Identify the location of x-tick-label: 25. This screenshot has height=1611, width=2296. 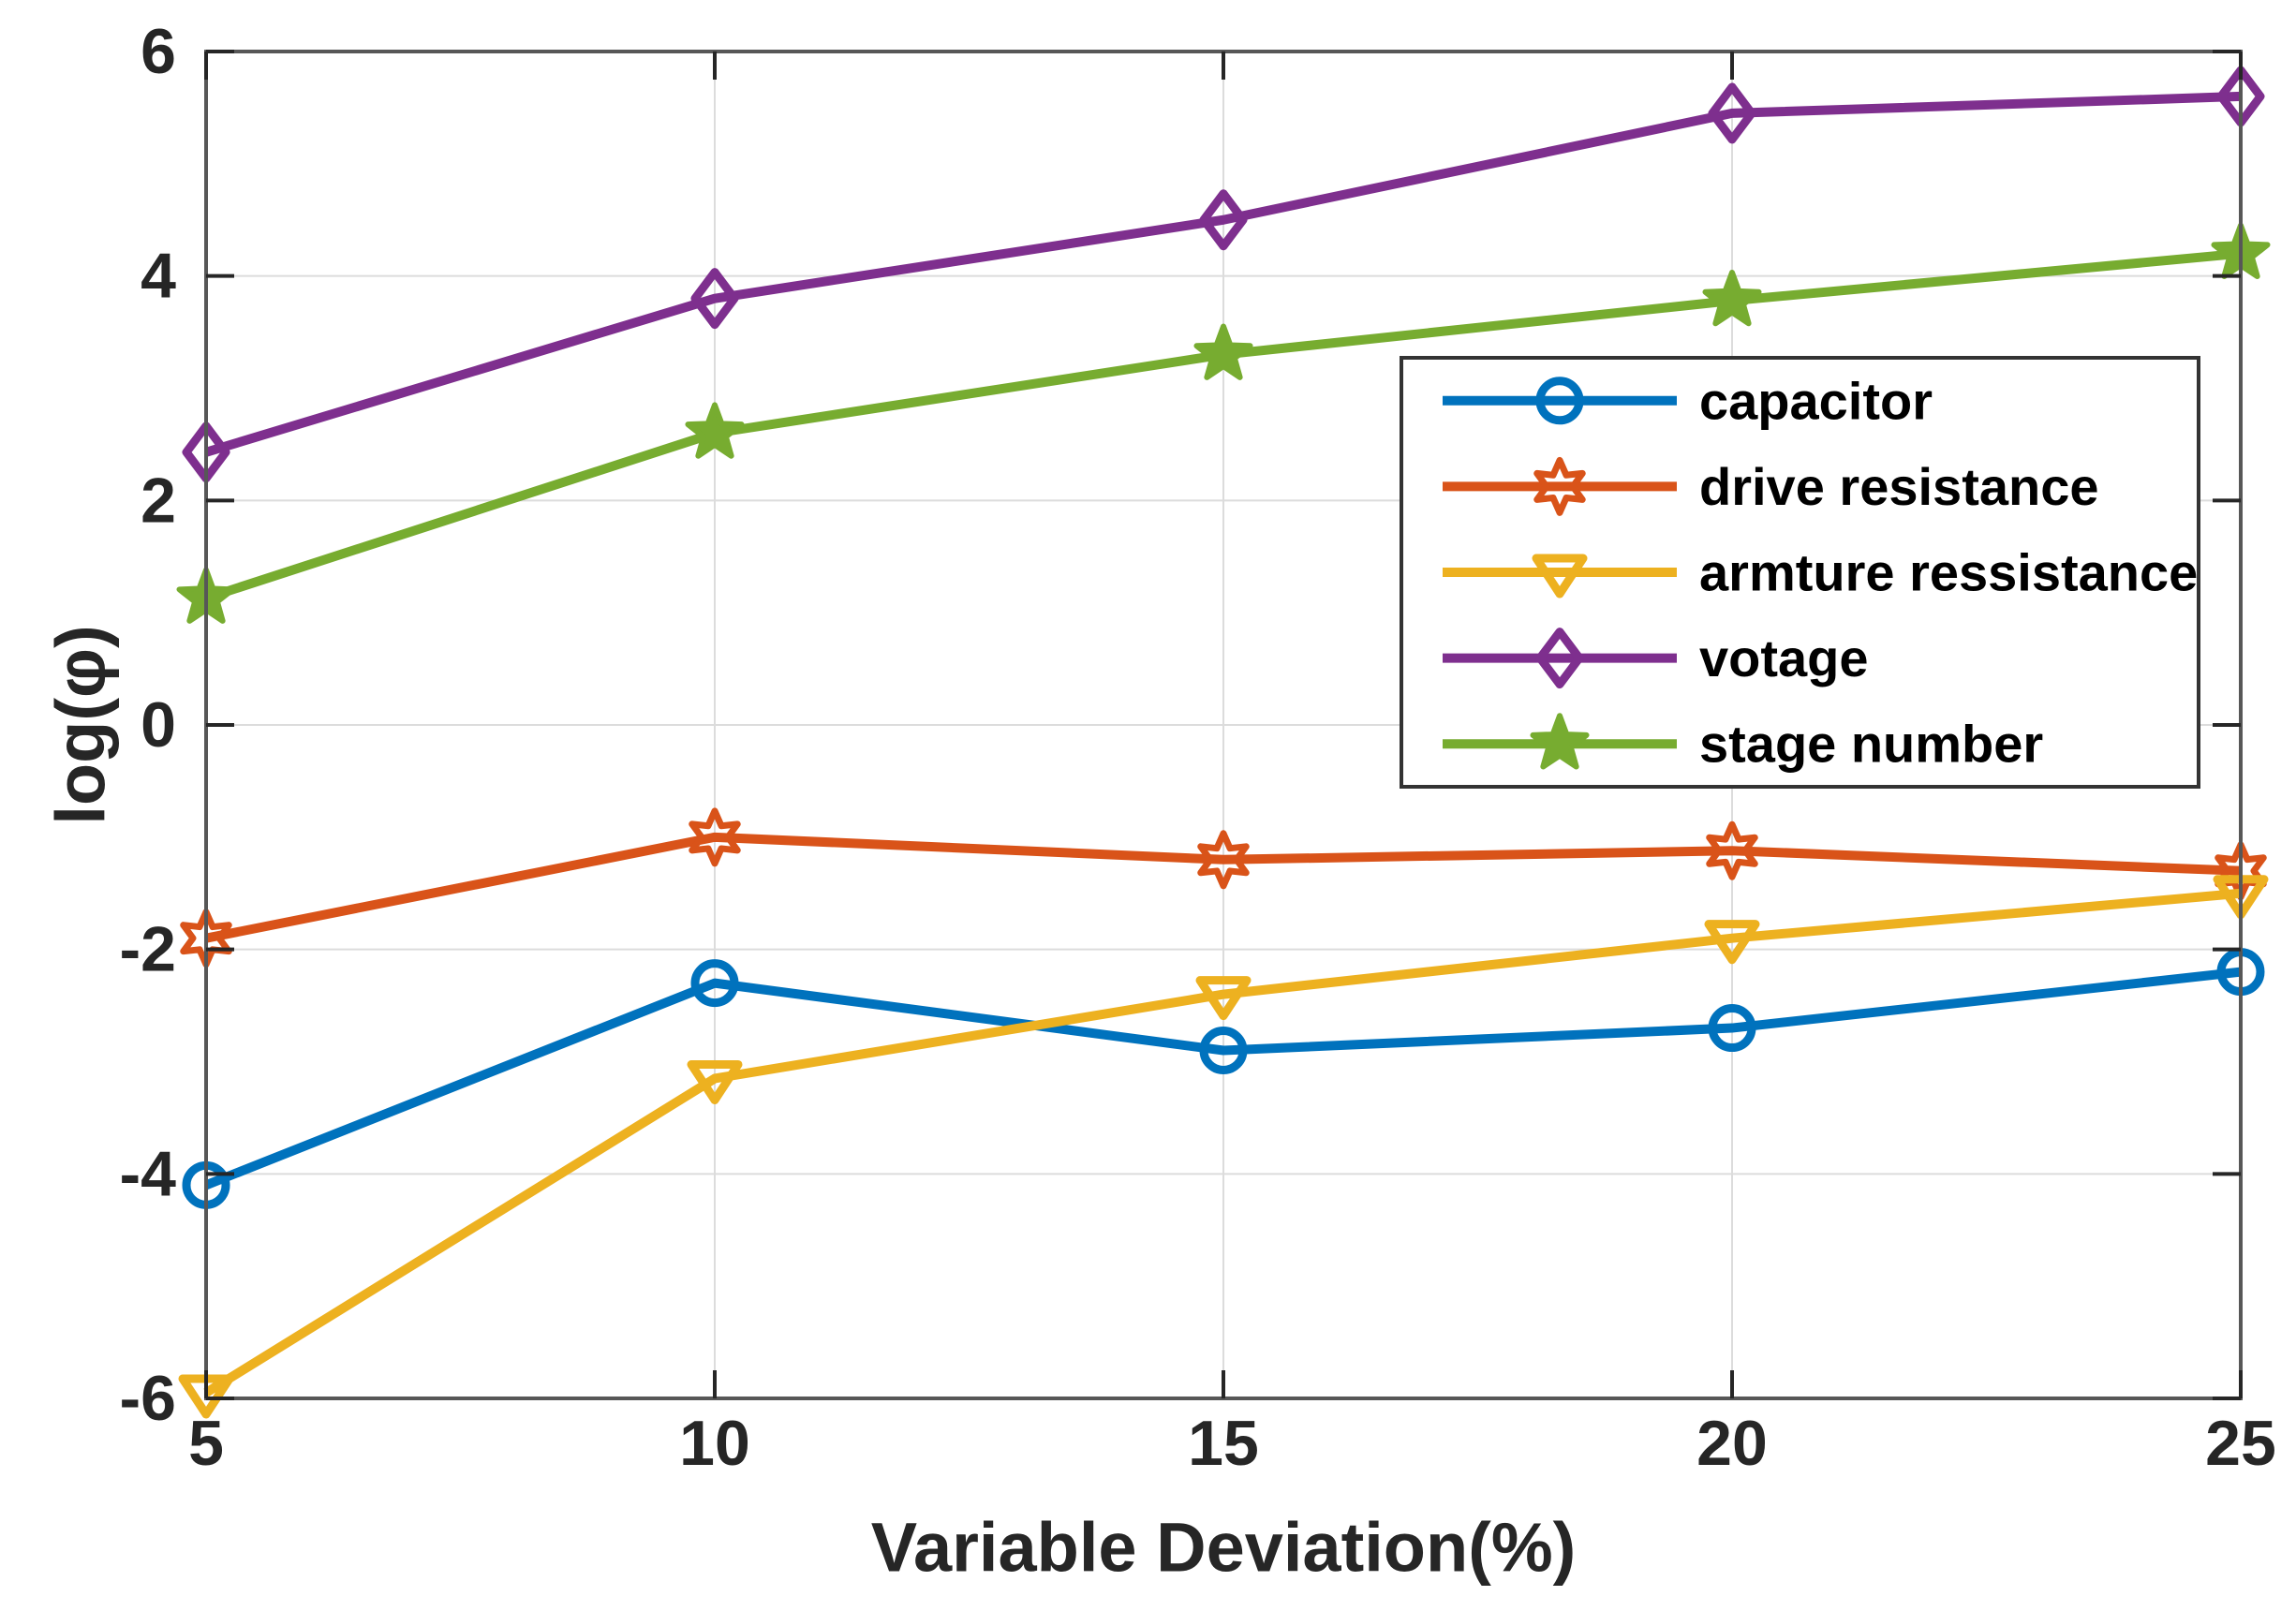
(2240, 1443).